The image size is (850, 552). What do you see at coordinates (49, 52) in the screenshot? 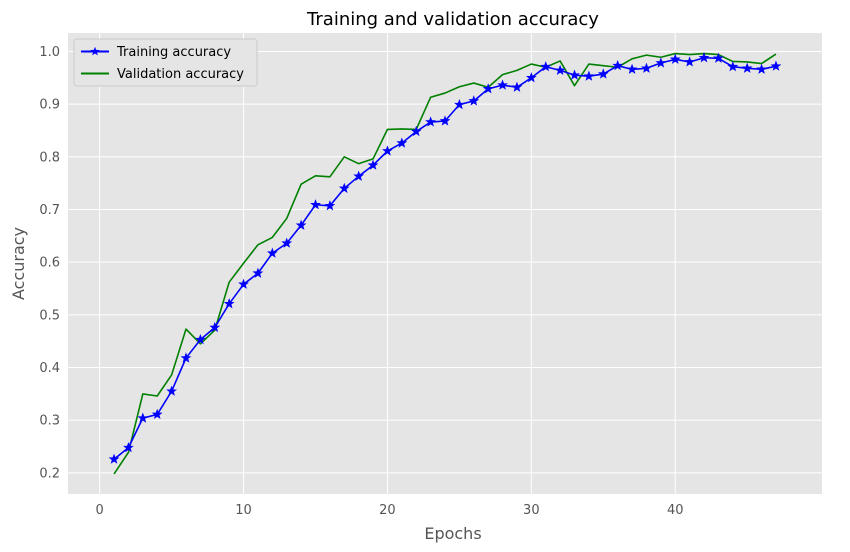
I see `y-tick-label: 1.0` at bounding box center [49, 52].